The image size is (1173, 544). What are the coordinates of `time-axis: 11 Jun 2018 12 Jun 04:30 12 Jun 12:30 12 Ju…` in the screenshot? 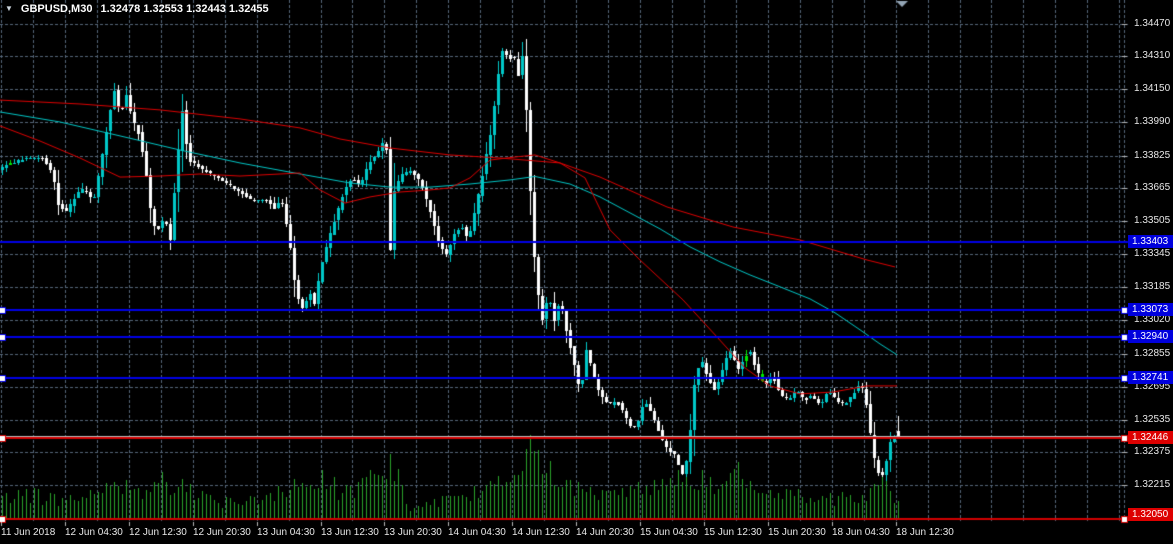 It's located at (586, 533).